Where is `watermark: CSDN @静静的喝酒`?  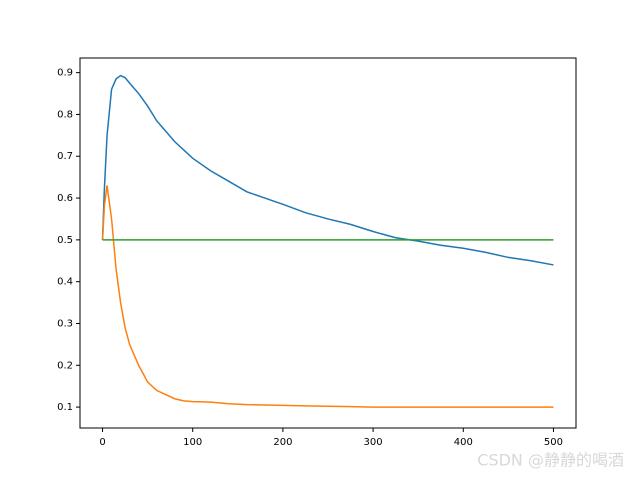
watermark: CSDN @静静的喝酒 is located at coordinates (550, 460).